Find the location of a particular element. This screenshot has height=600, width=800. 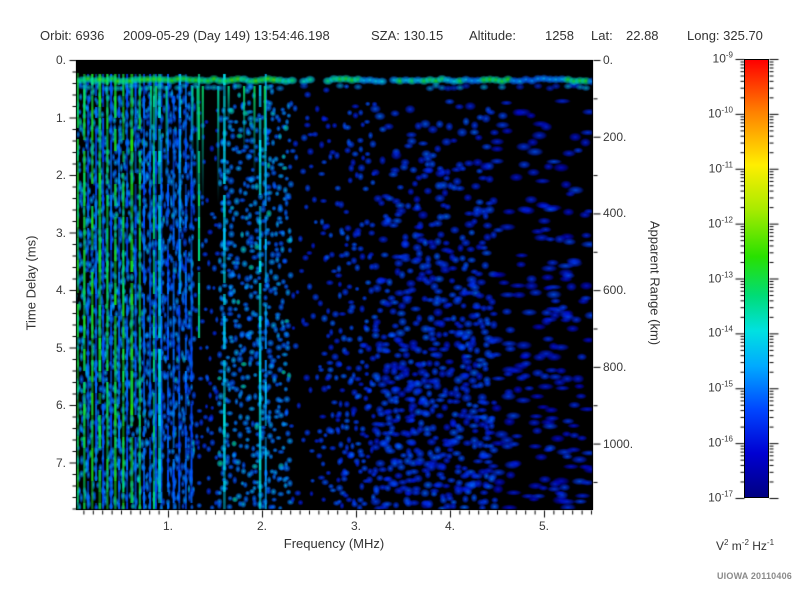

colorbar-tick-label: 10-13 is located at coordinates (720, 277).